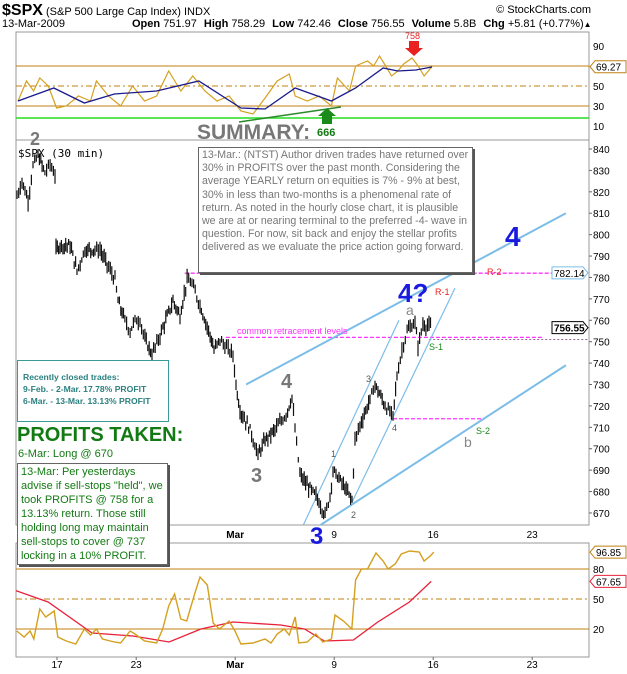  Describe the element at coordinates (100, 435) in the screenshot. I see `profits-taken-title: PROFITS TAKEN:` at that location.